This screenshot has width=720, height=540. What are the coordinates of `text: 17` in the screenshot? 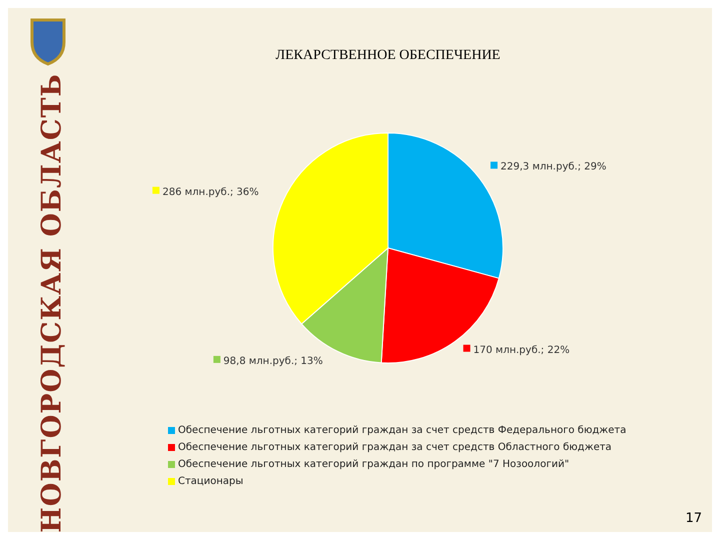 It's located at (693, 518).